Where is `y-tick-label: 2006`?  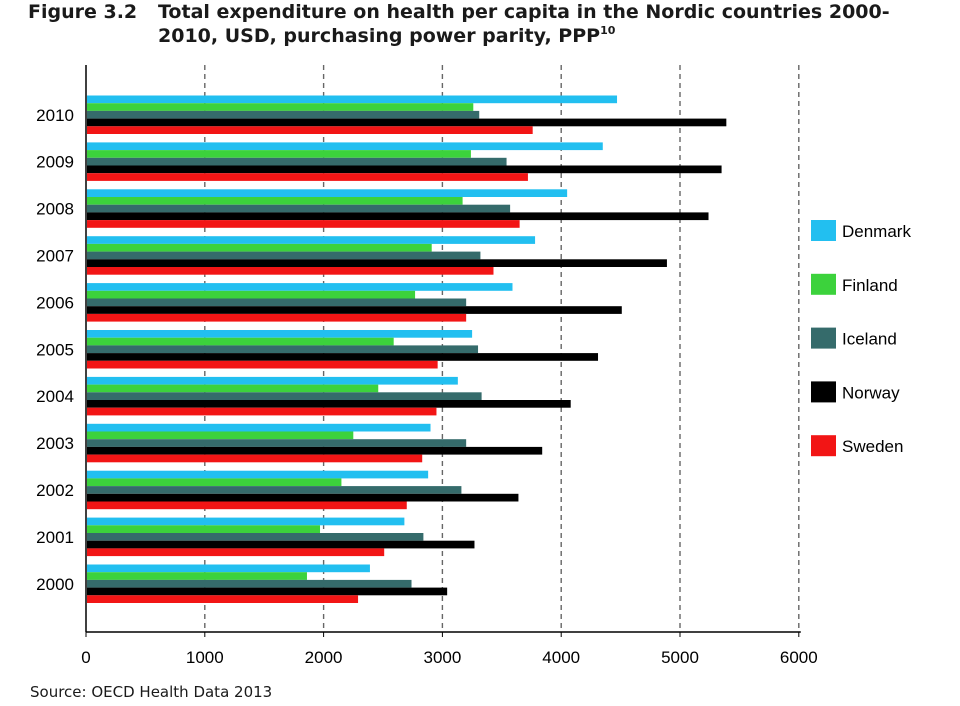 y-tick-label: 2006 is located at coordinates (55, 302).